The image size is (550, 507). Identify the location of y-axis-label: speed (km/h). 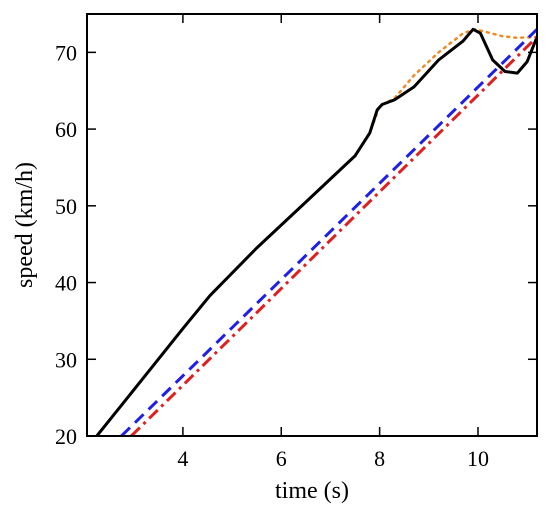
(25, 225).